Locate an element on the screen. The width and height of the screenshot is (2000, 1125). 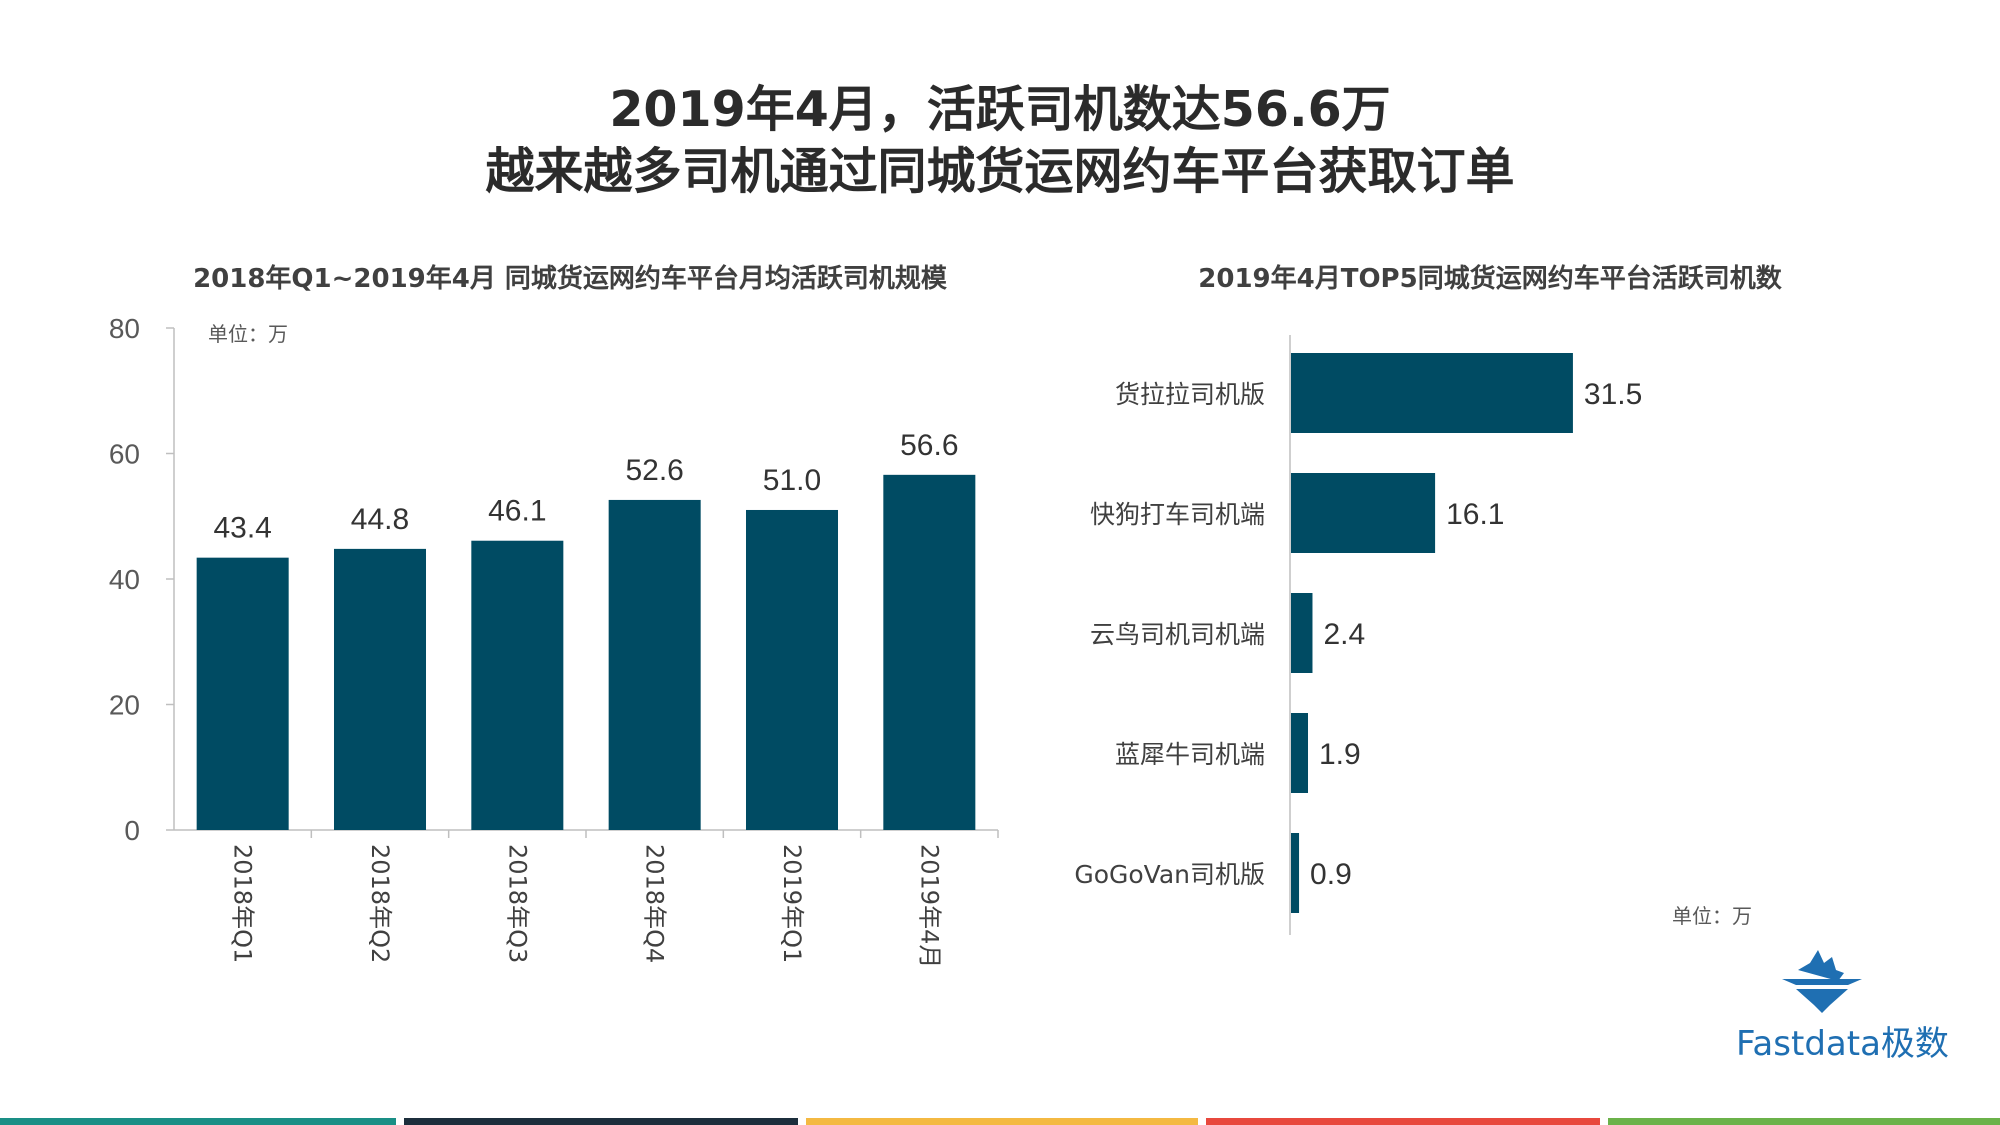
x-tick-label: 2019年Q1 is located at coordinates (792, 903).